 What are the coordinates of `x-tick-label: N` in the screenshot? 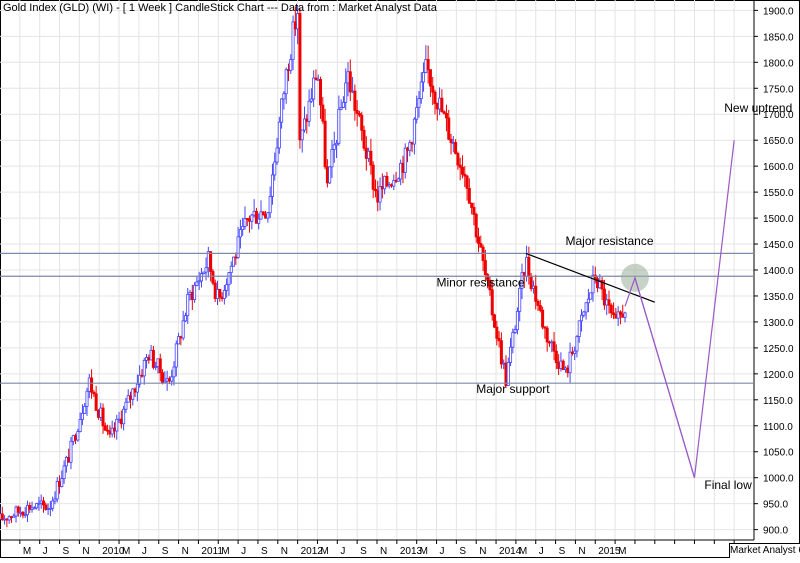 It's located at (185, 551).